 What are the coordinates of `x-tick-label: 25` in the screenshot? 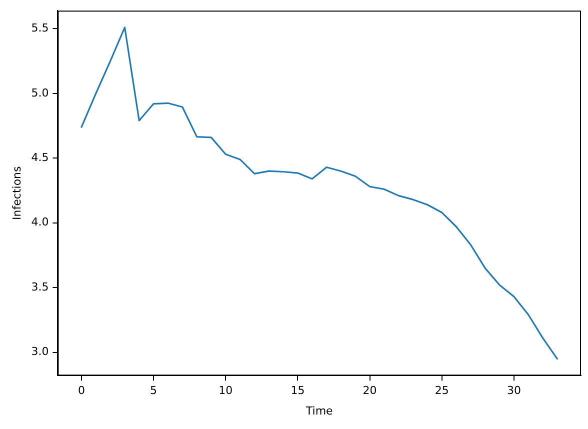 It's located at (441, 391).